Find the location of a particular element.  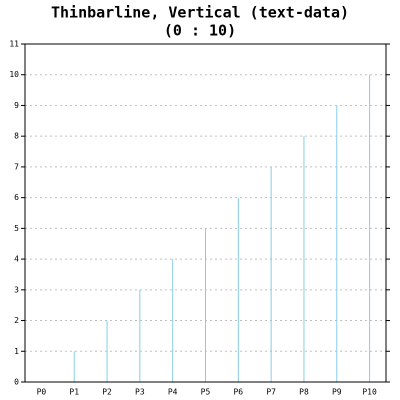

y-tick-label: 1 is located at coordinates (16, 351).